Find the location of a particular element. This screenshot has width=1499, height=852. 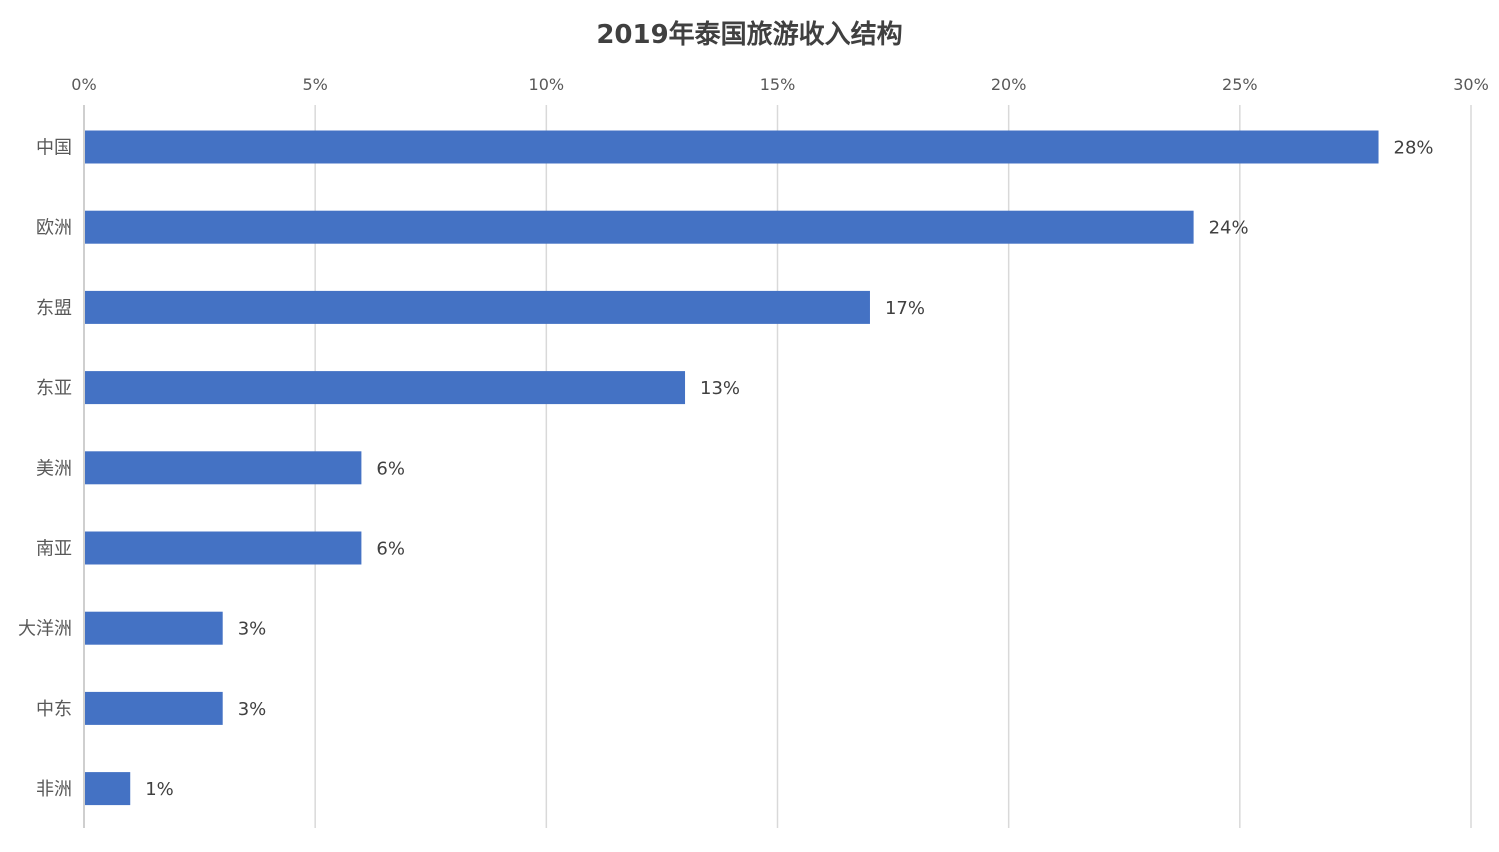

data-label: 28% is located at coordinates (1414, 148).